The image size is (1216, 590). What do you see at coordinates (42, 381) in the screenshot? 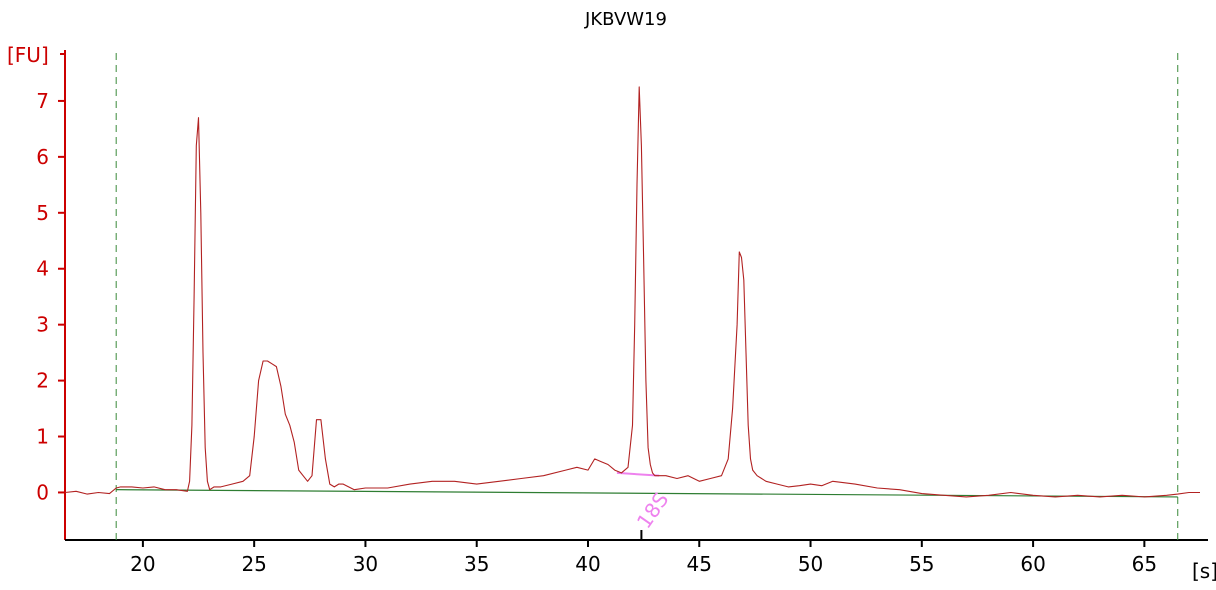
I see `y-tick-label: 2` at bounding box center [42, 381].